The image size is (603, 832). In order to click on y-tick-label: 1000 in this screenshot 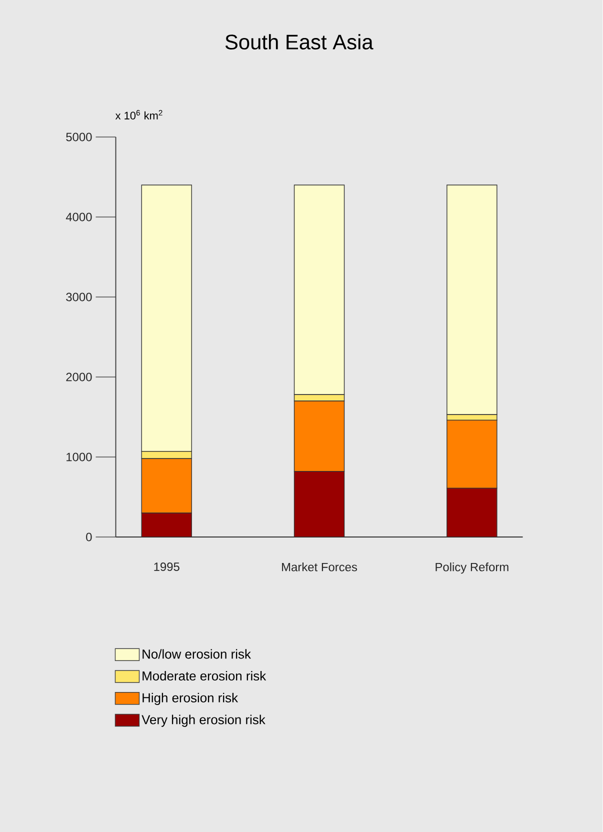, I will do `click(79, 457)`.